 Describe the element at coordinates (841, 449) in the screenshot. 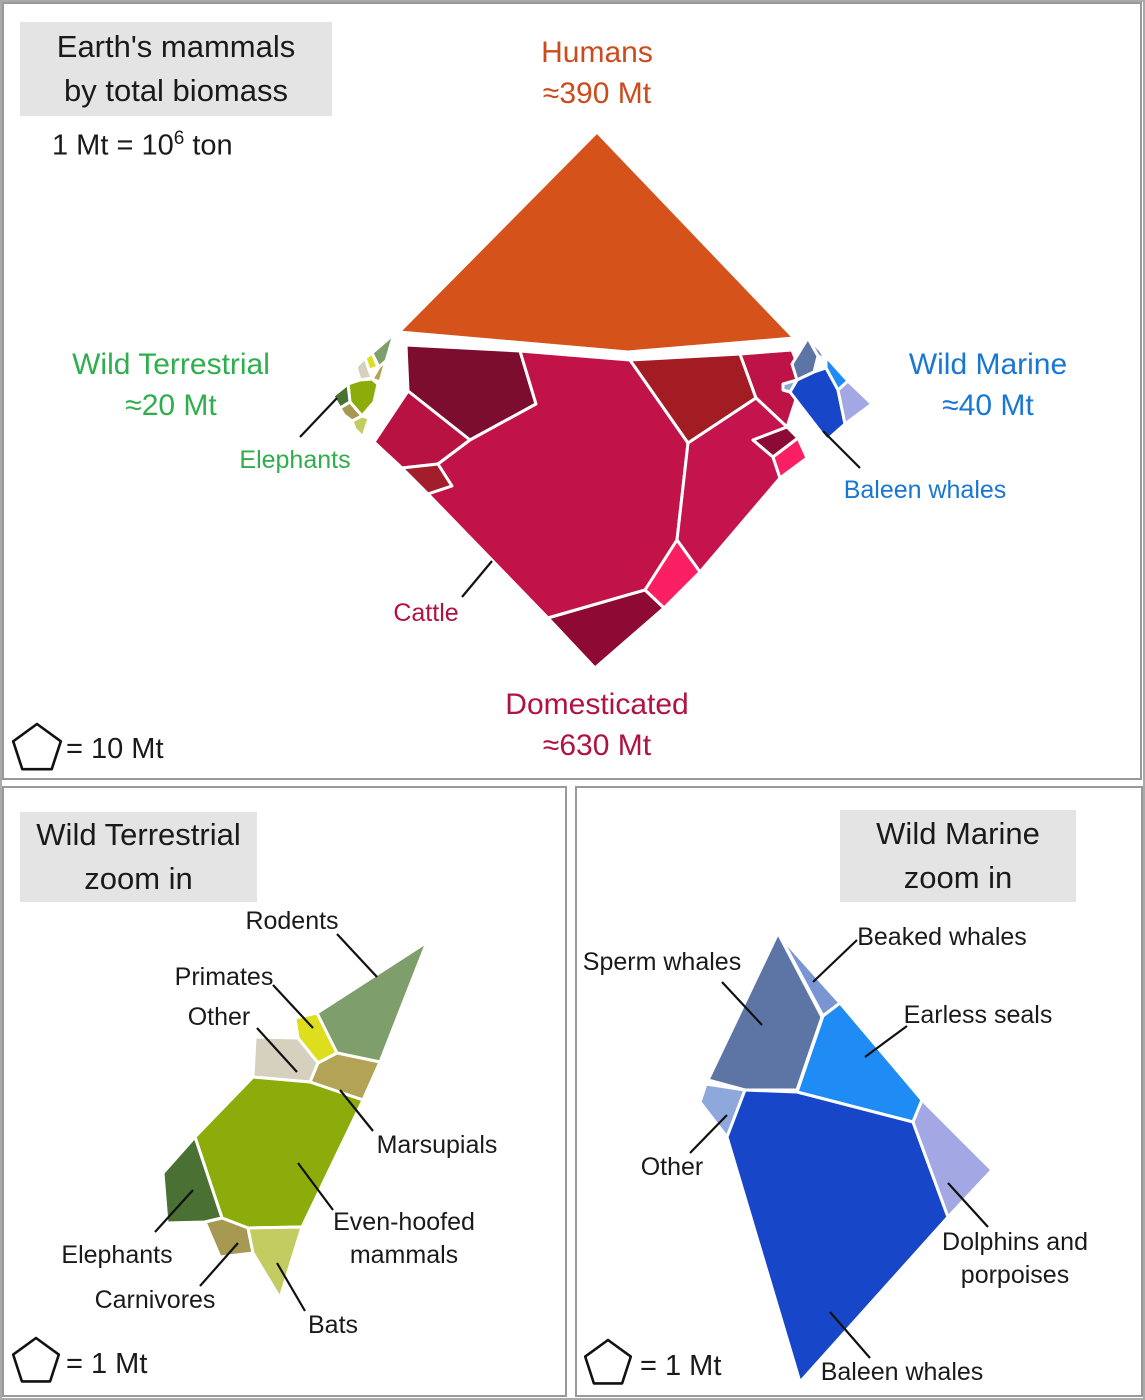

I see `baleen-main-leader-line` at that location.